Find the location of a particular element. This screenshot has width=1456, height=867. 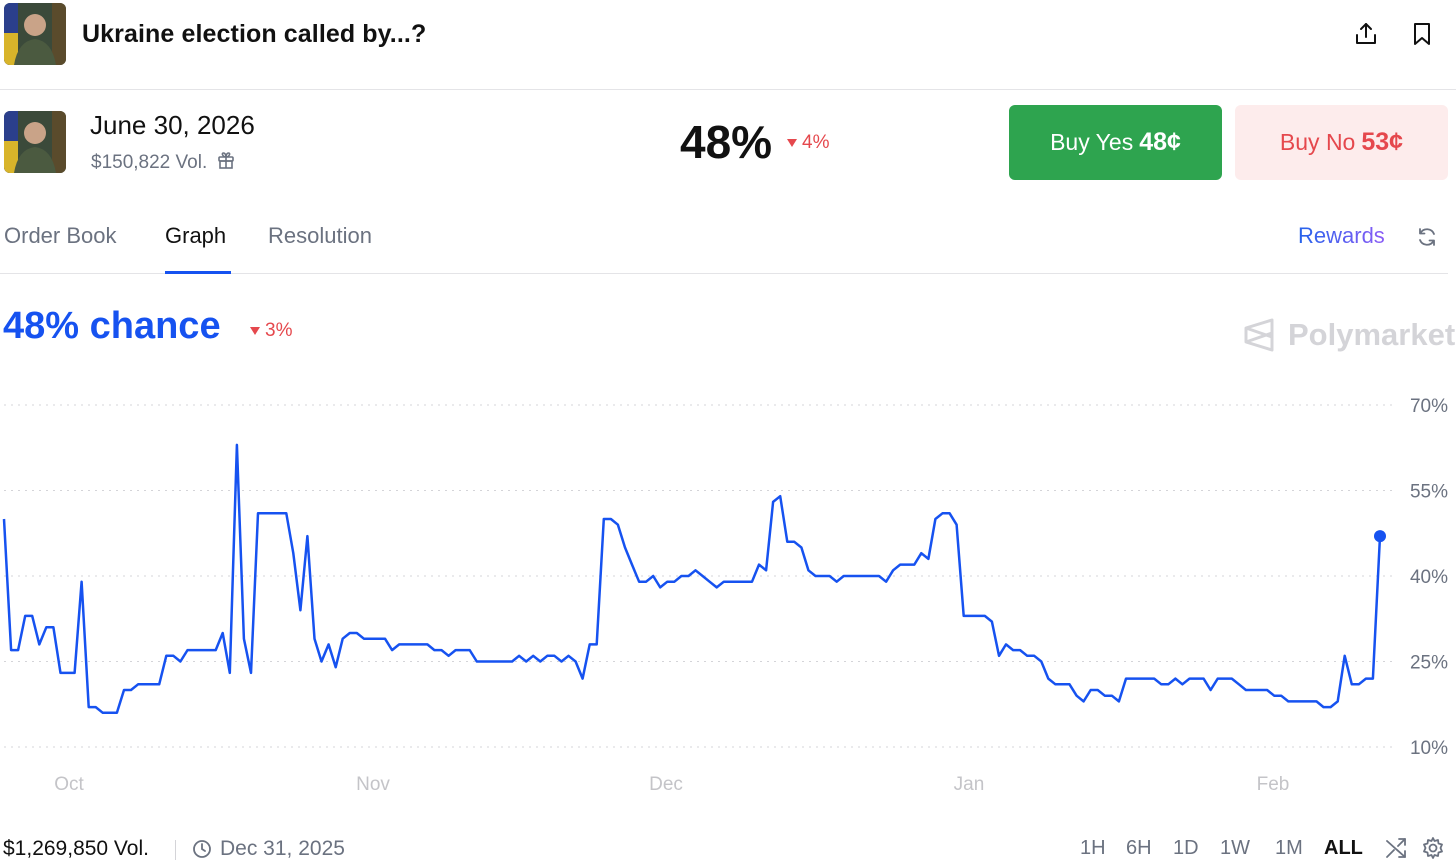

x-tick-label: Oct is located at coordinates (69, 784).